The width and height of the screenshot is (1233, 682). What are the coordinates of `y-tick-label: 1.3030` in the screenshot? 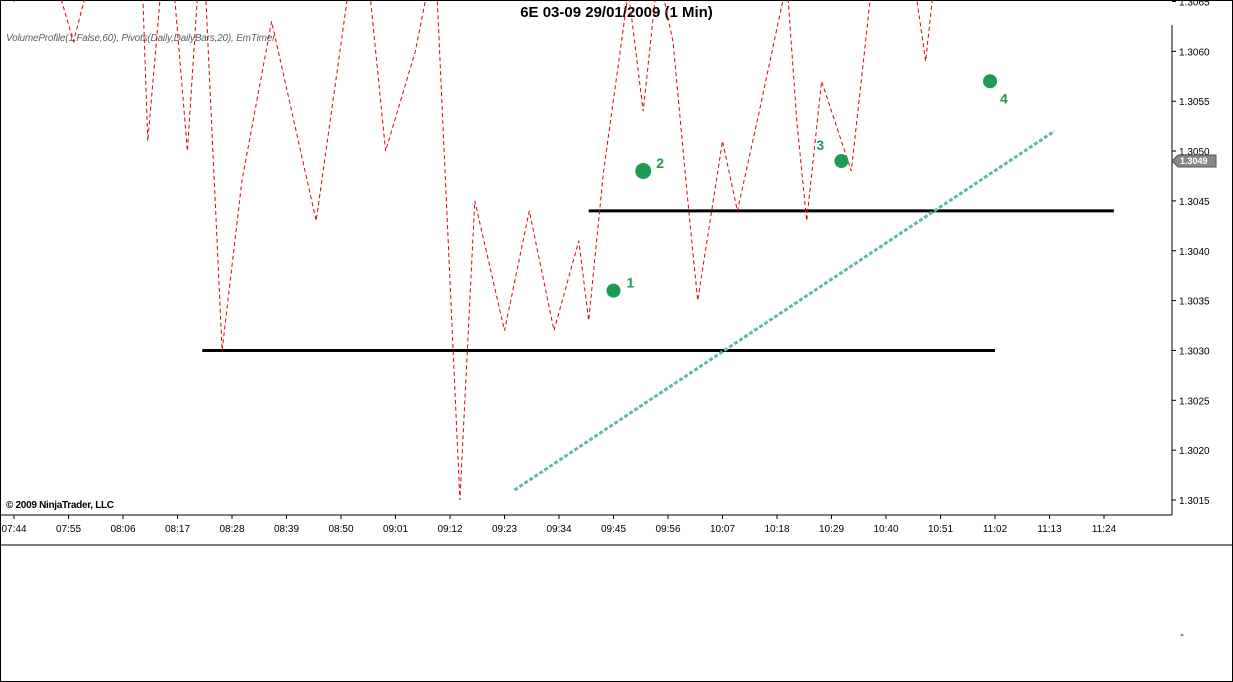 It's located at (1194, 351).